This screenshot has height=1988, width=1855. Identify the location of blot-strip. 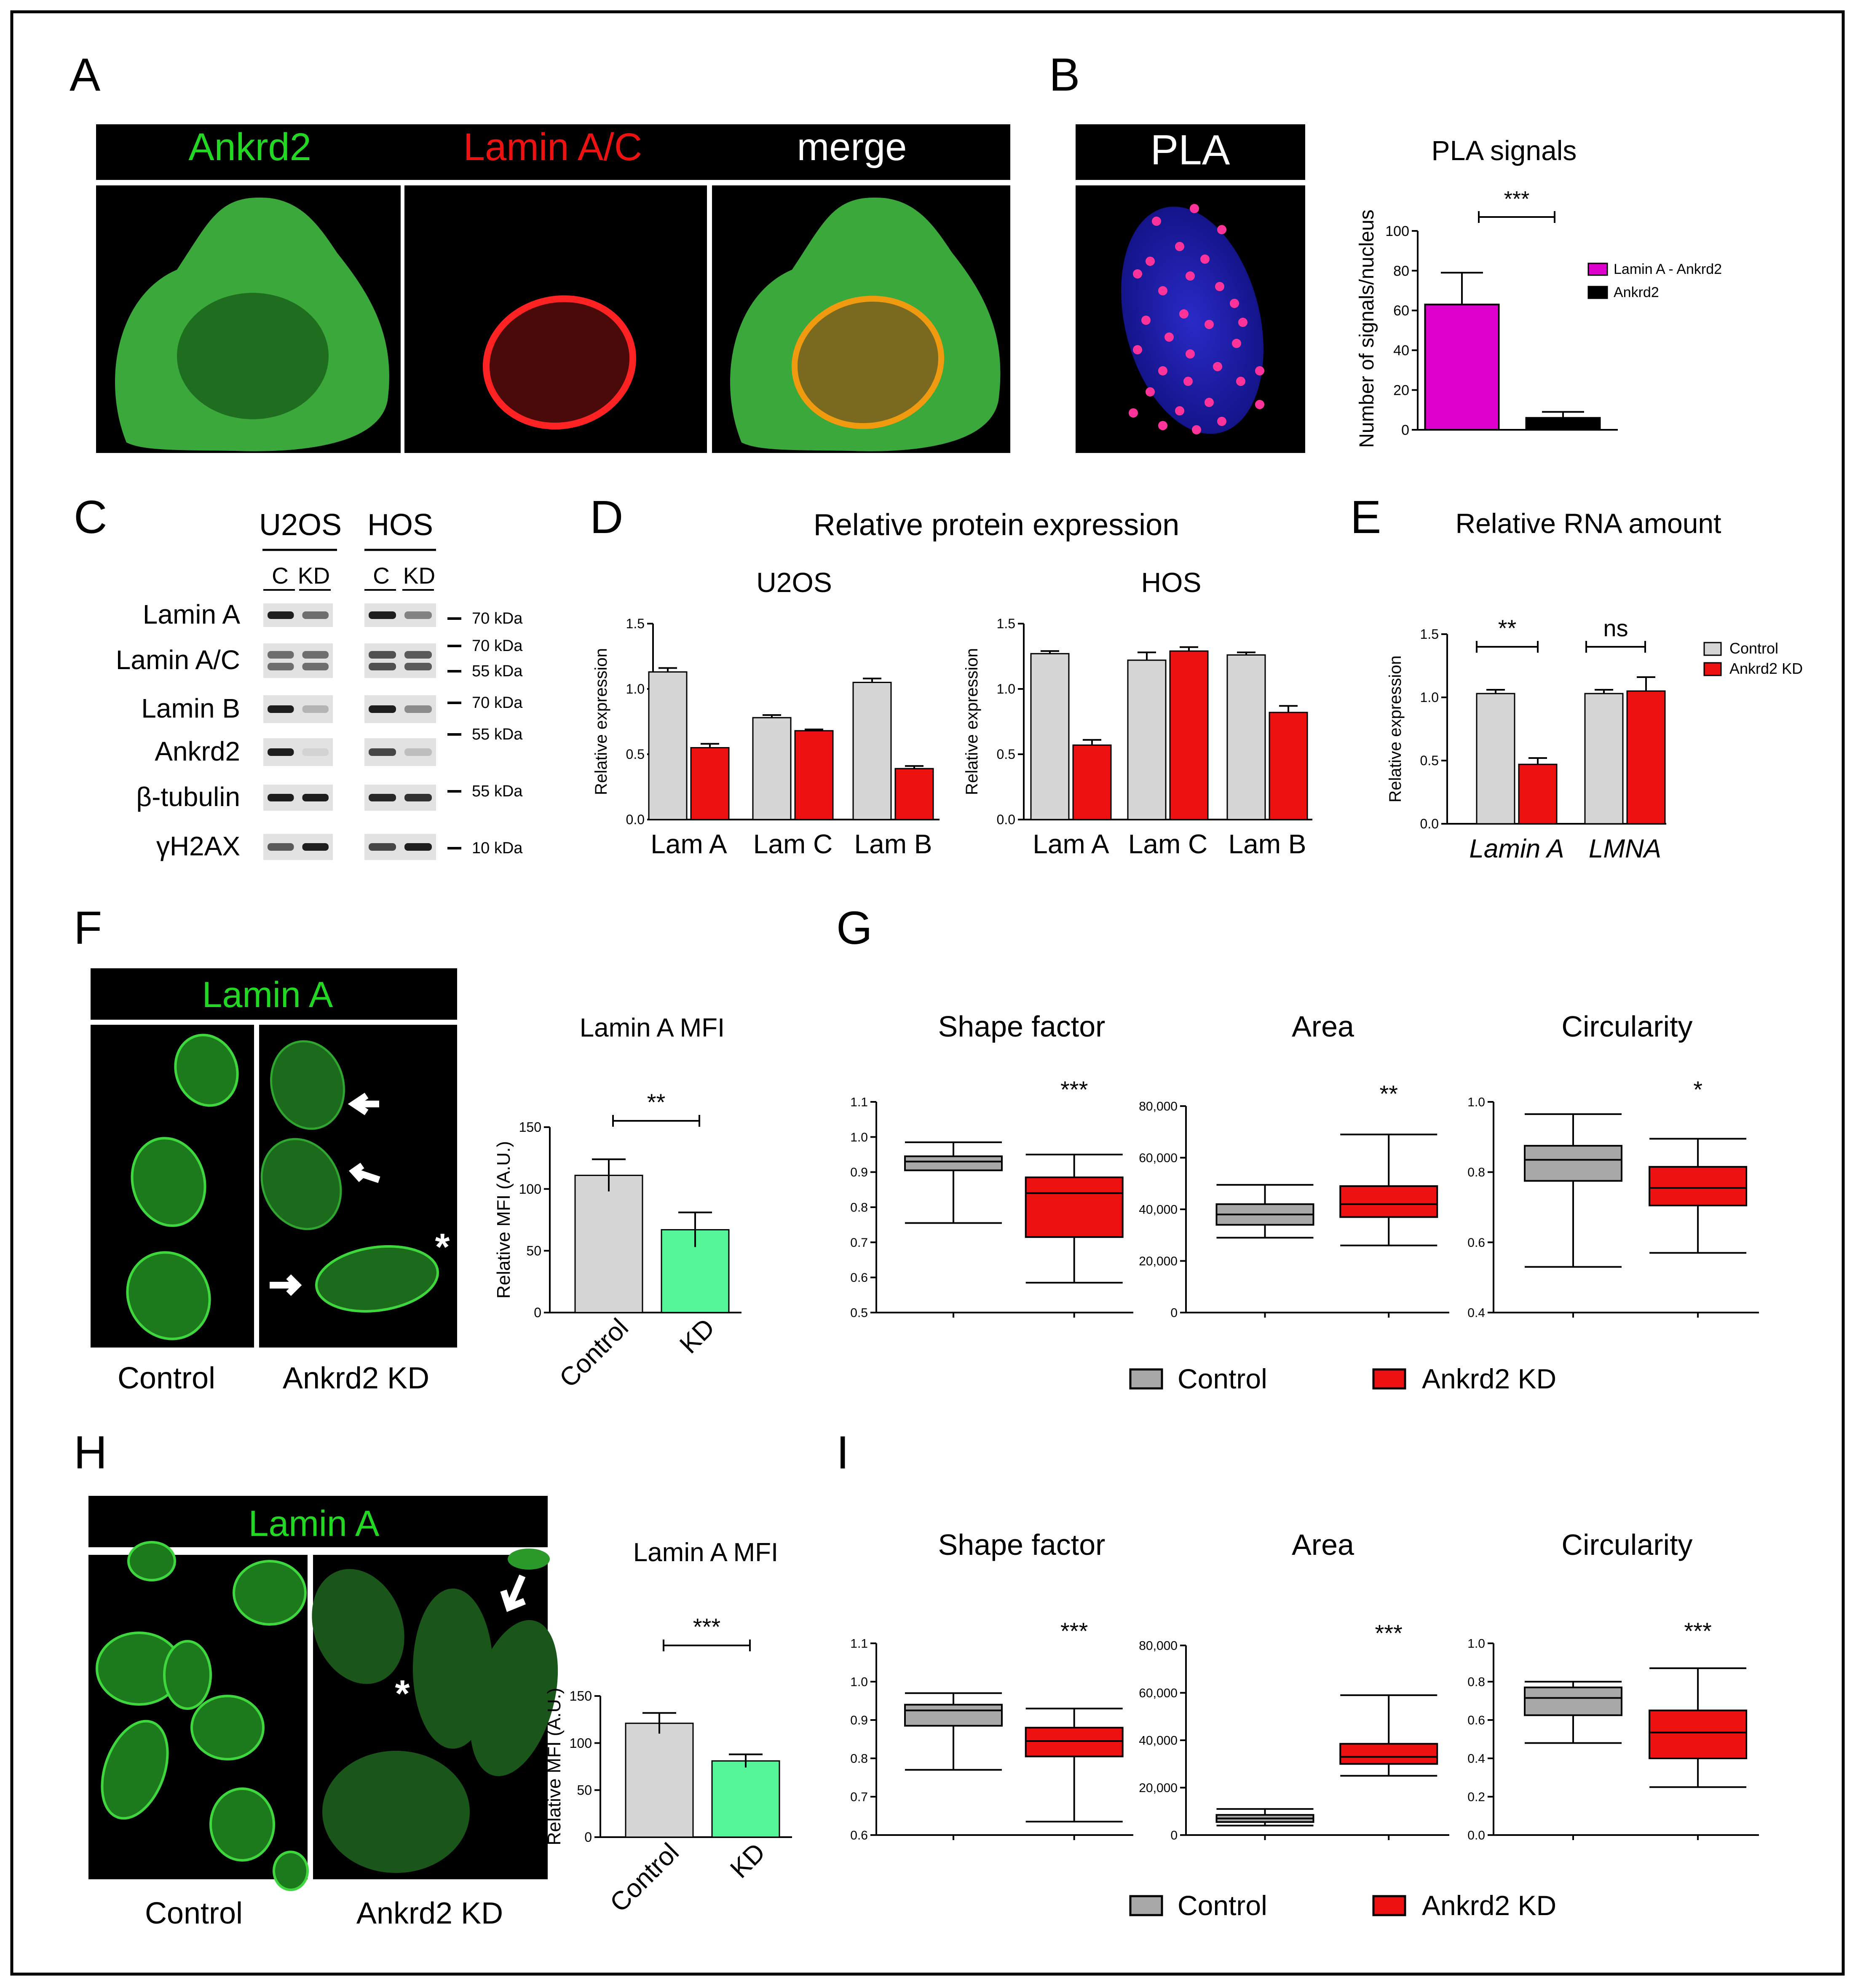
(298, 661).